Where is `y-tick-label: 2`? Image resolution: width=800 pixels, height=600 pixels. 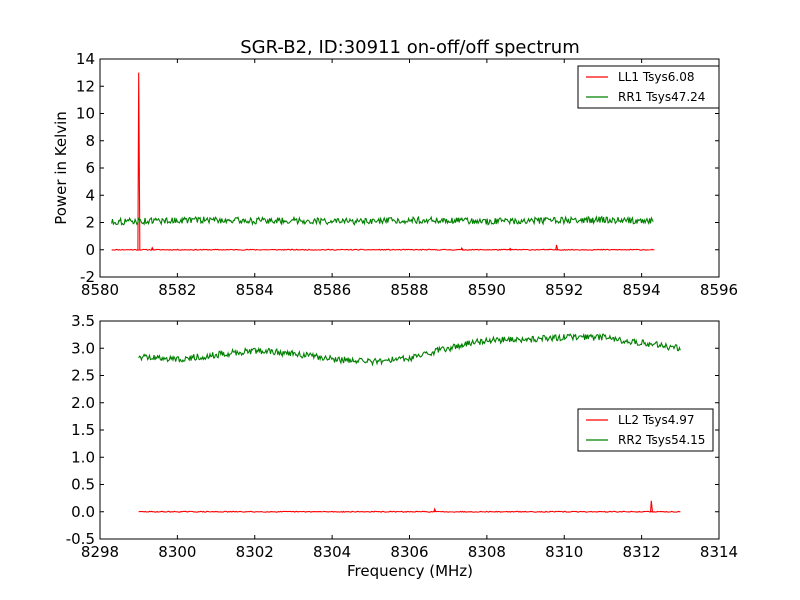
y-tick-label: 2 is located at coordinates (90, 223).